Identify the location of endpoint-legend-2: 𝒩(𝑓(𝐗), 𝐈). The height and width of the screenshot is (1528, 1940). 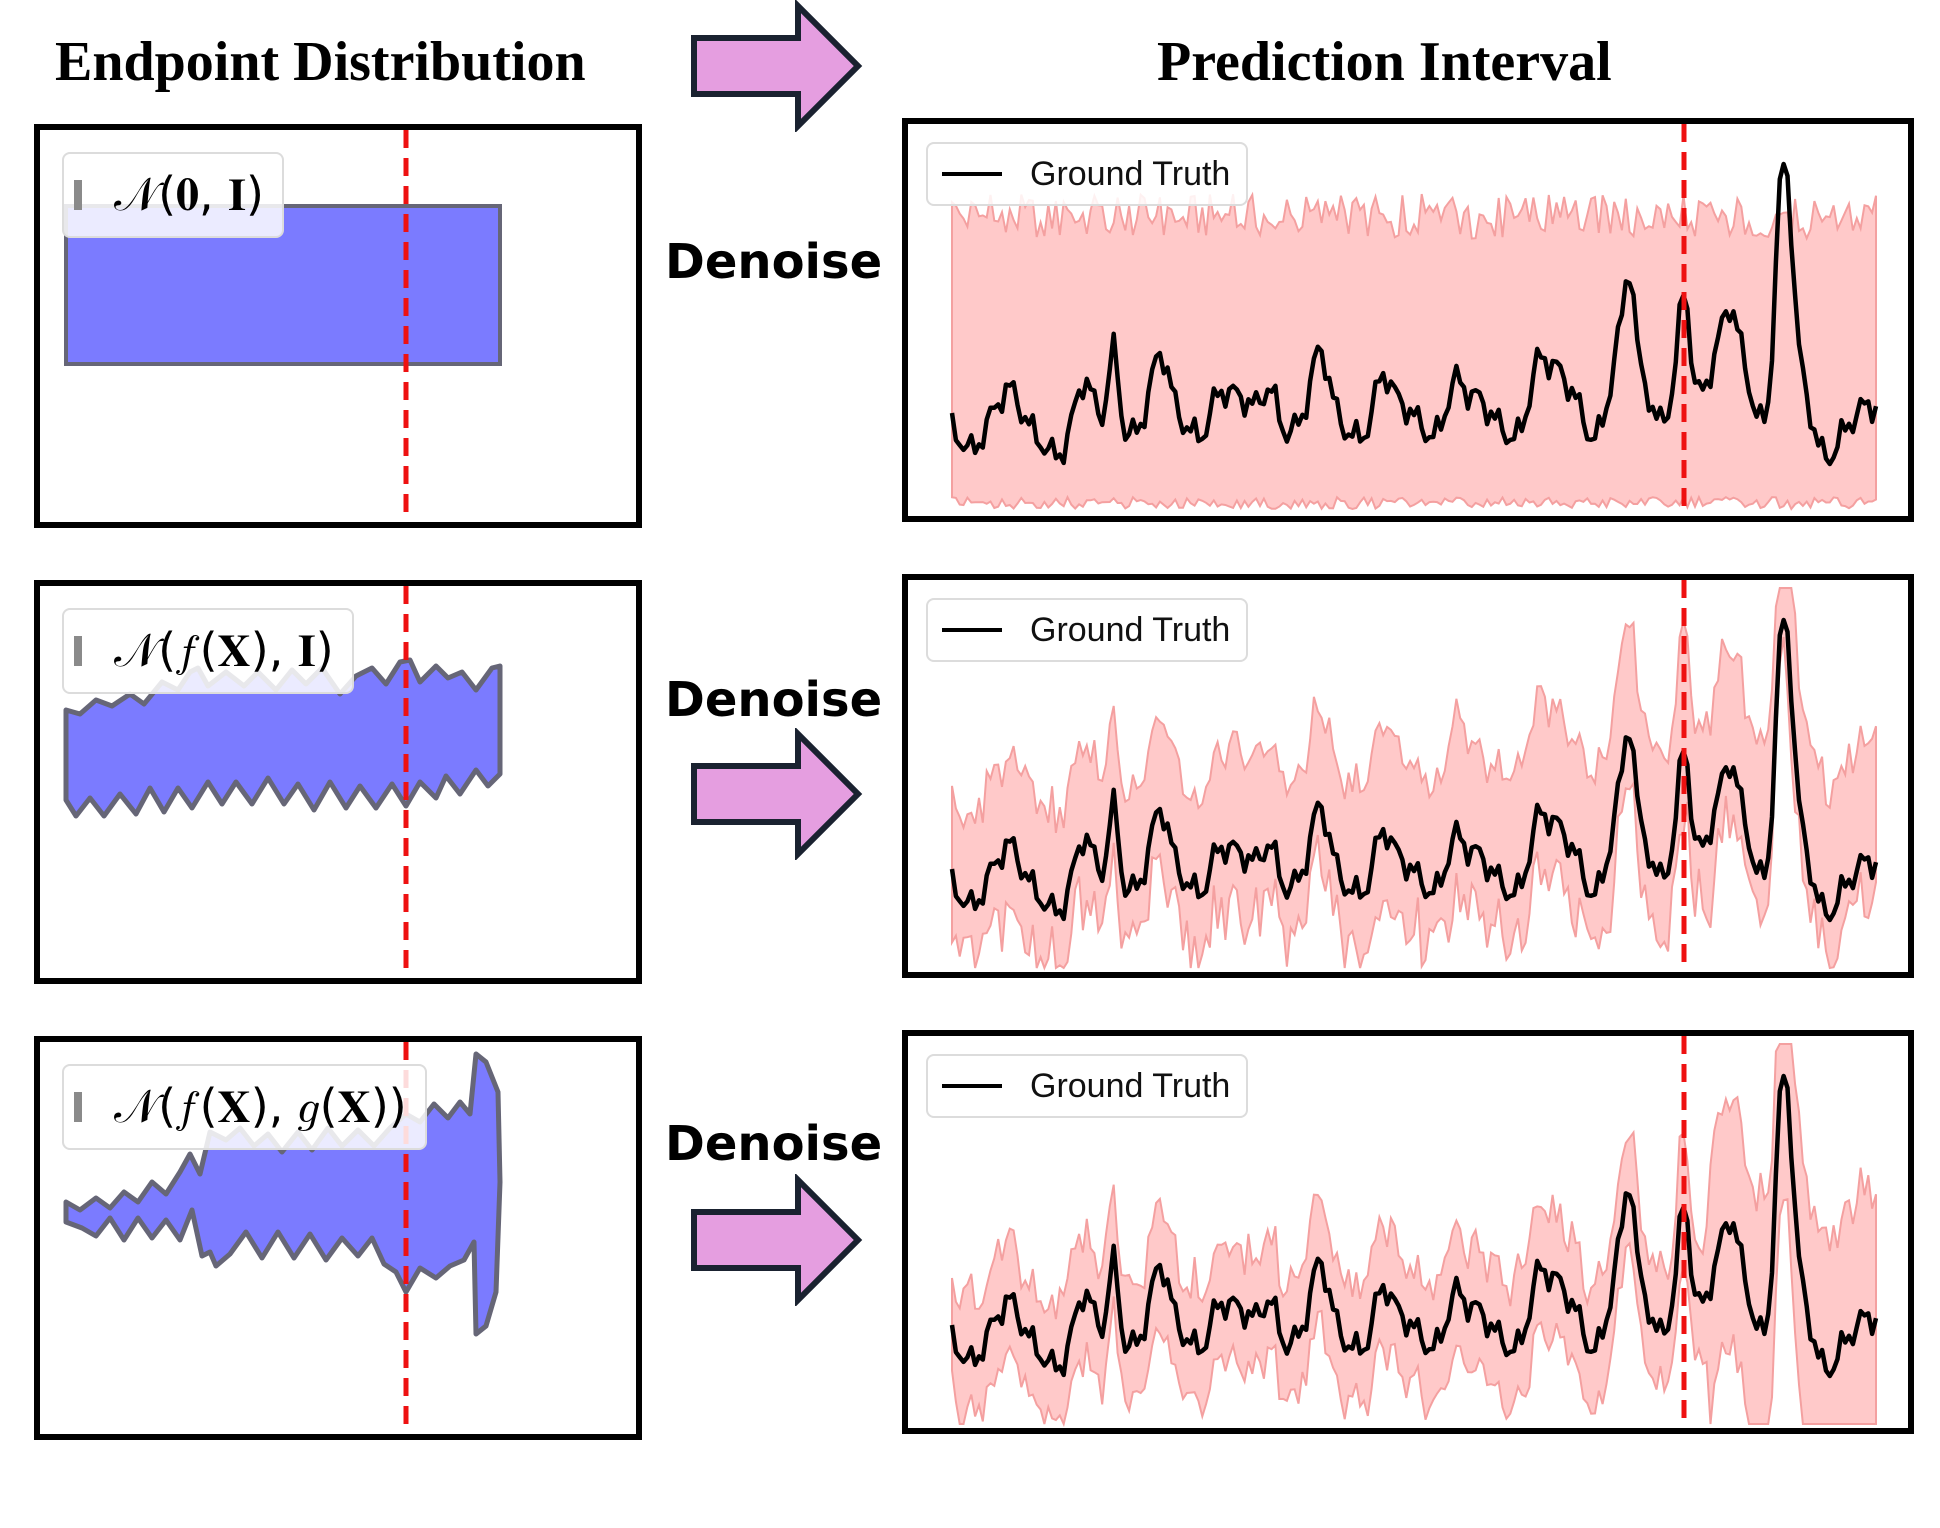
(208, 651).